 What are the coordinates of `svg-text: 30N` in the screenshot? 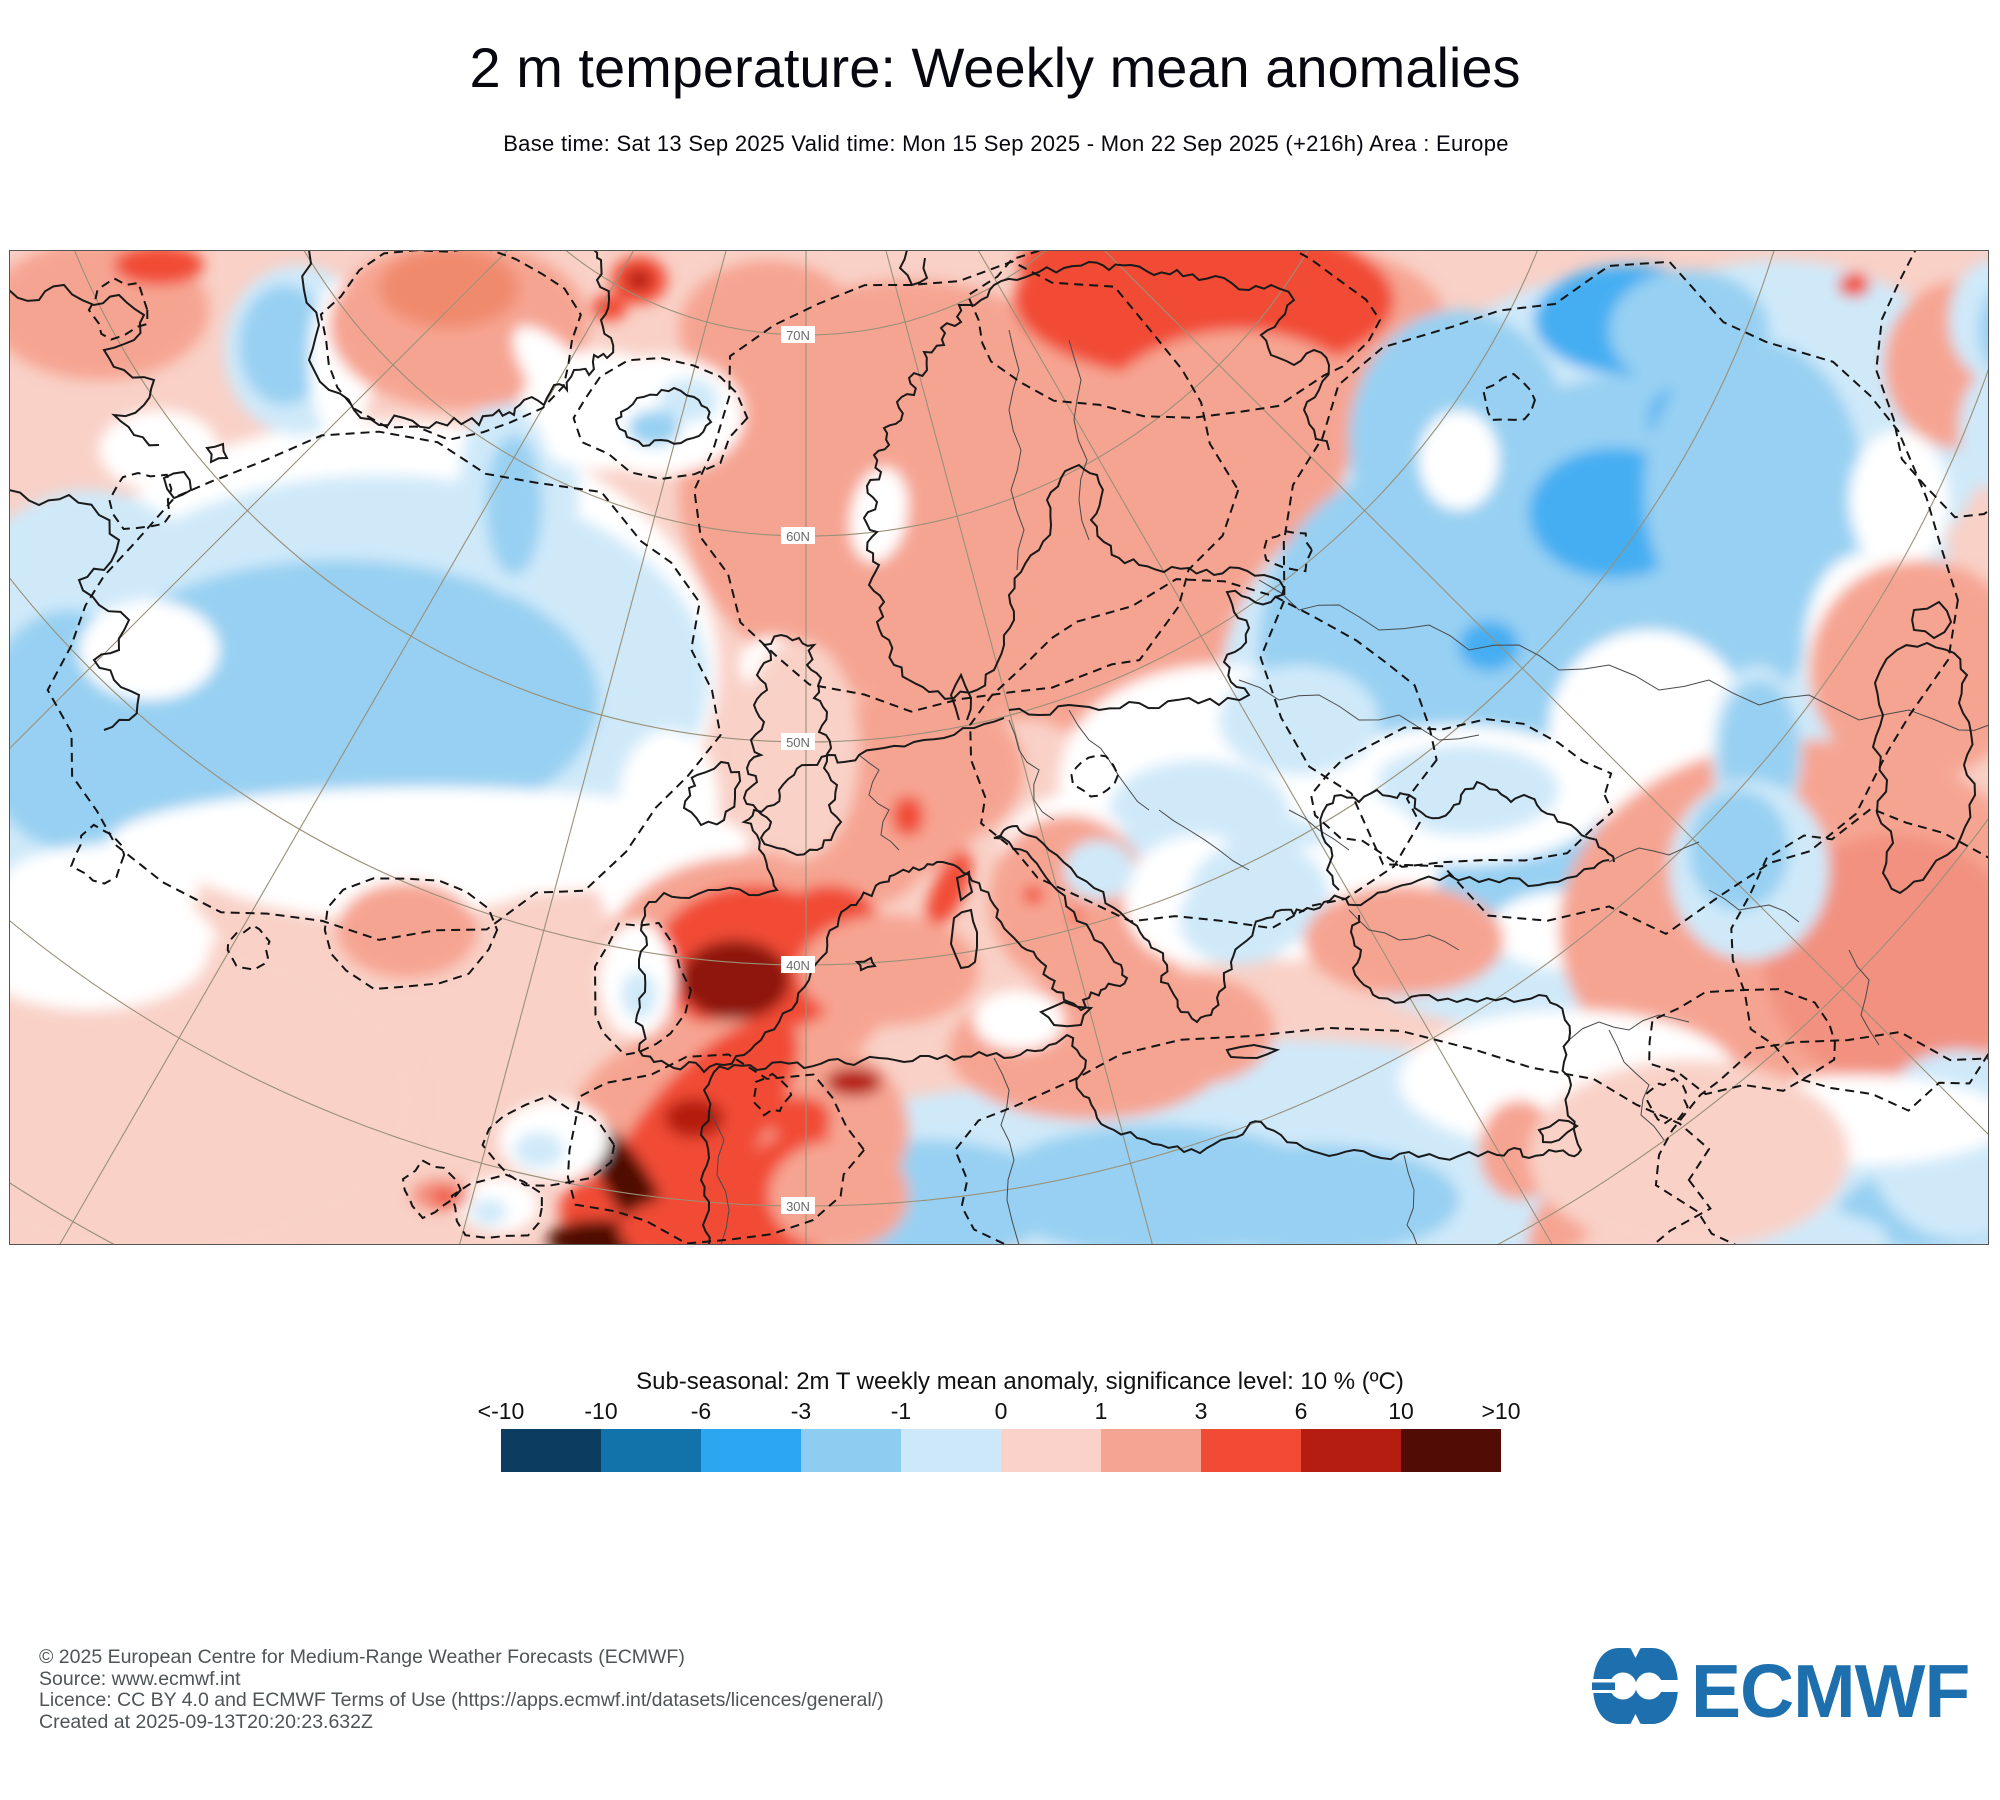 It's located at (798, 1206).